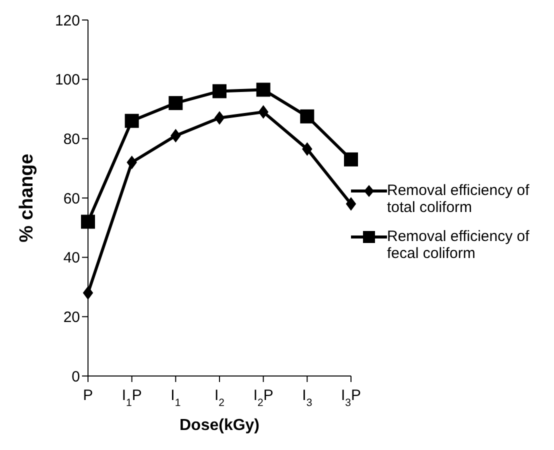 This screenshot has height=450, width=554. What do you see at coordinates (219, 425) in the screenshot?
I see `x-axis-title: Dose(kGy)` at bounding box center [219, 425].